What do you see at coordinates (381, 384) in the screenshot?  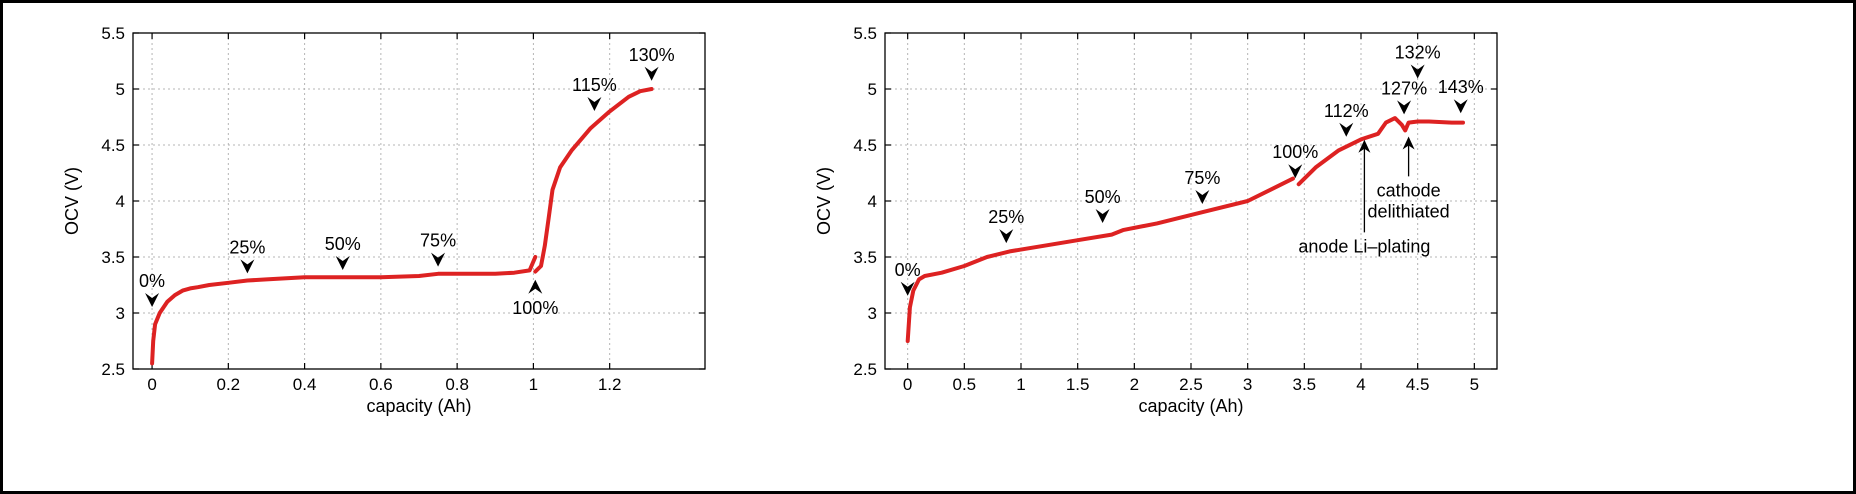 I see `x-tick-label: 0.6` at bounding box center [381, 384].